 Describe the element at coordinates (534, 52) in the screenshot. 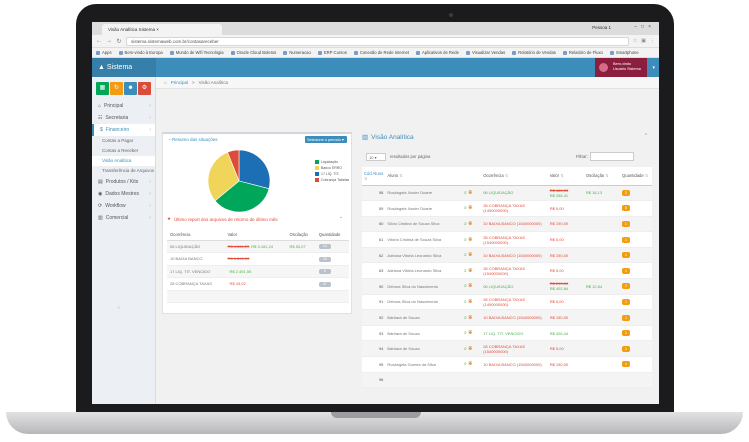

I see `bookmark-item: Relatório de Vendas` at that location.